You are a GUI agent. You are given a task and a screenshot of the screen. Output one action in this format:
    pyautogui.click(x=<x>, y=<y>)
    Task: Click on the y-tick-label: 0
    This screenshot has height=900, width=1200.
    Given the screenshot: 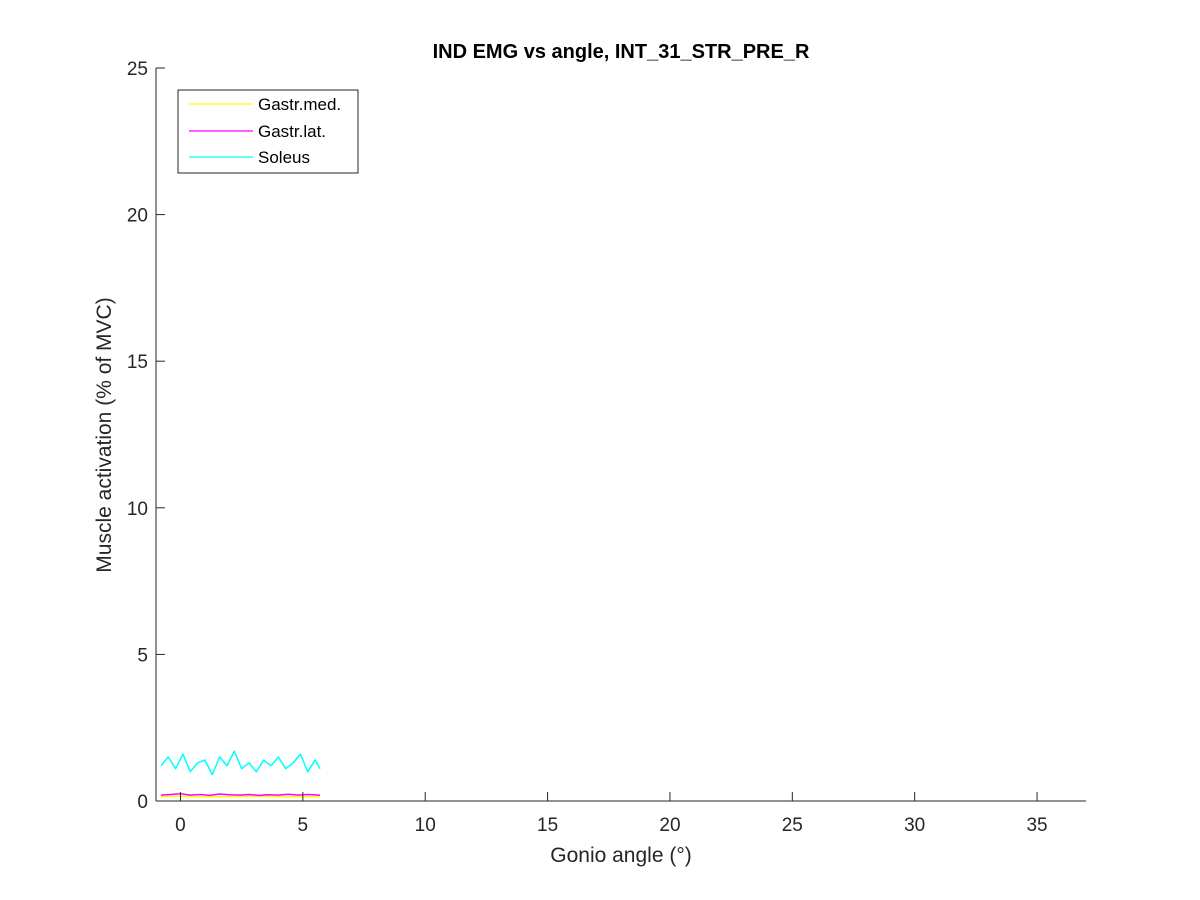 What is the action you would take?
    pyautogui.click(x=142, y=802)
    